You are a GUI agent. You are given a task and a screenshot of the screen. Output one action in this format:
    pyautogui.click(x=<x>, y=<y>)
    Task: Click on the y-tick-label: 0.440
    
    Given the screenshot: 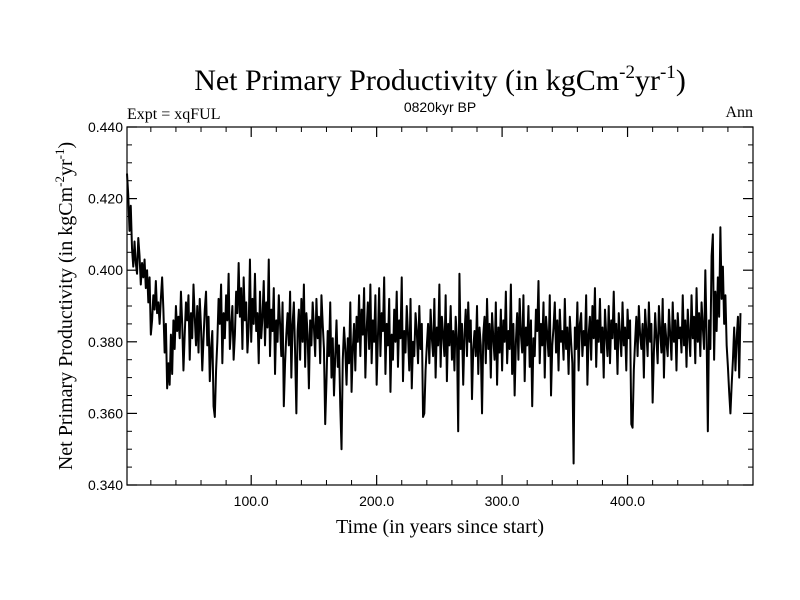 What is the action you would take?
    pyautogui.click(x=105, y=127)
    